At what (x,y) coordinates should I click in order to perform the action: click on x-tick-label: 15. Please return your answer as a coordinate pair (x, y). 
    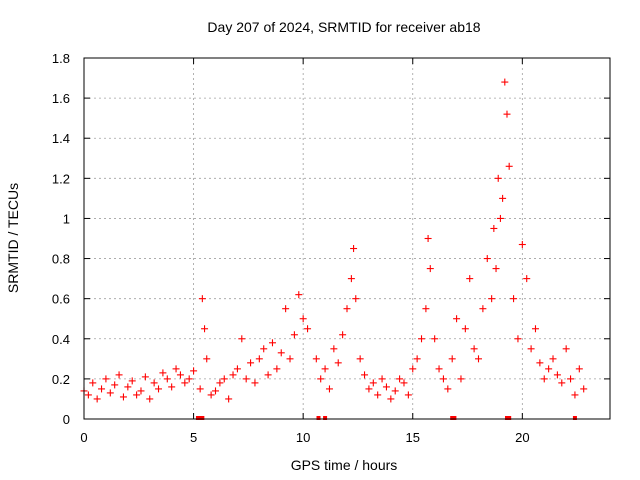
    Looking at the image, I should click on (413, 437).